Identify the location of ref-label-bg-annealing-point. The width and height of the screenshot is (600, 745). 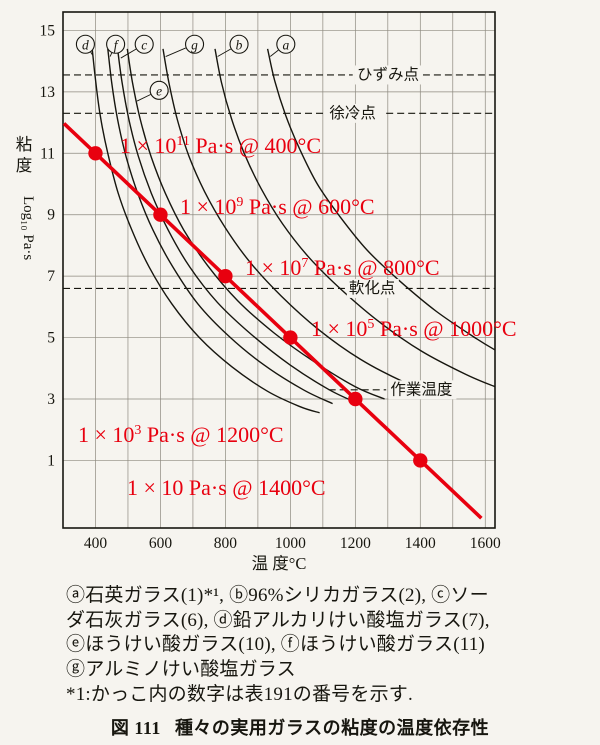
(353, 113).